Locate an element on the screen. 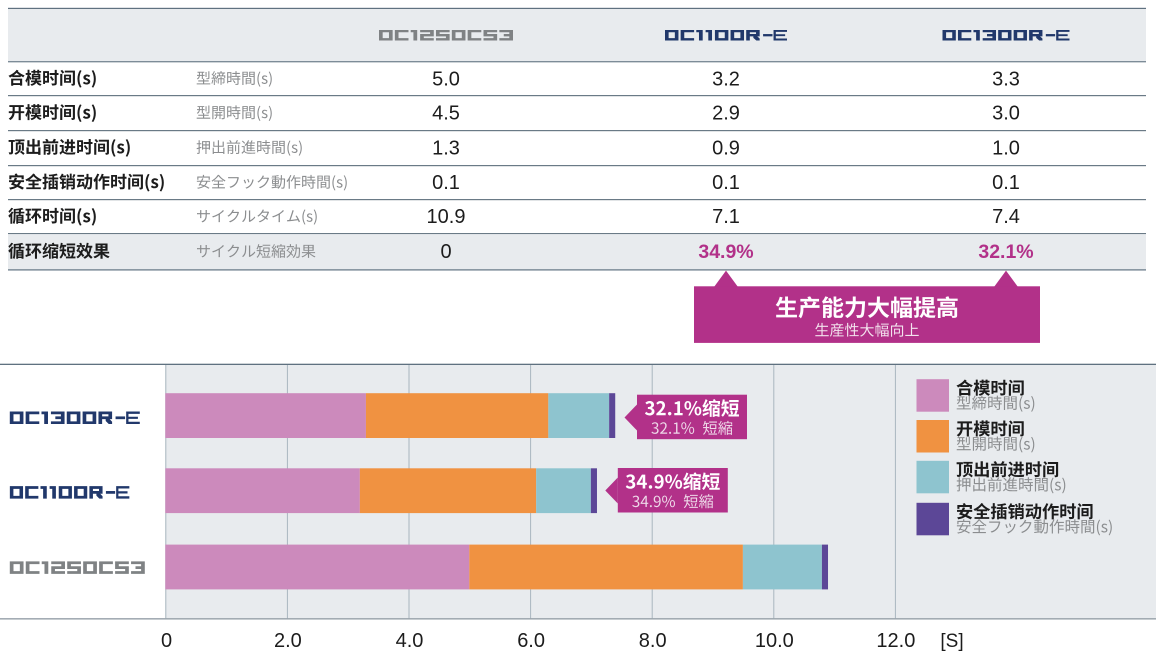 The width and height of the screenshot is (1156, 657). svg-text: 2.0 is located at coordinates (288, 641).